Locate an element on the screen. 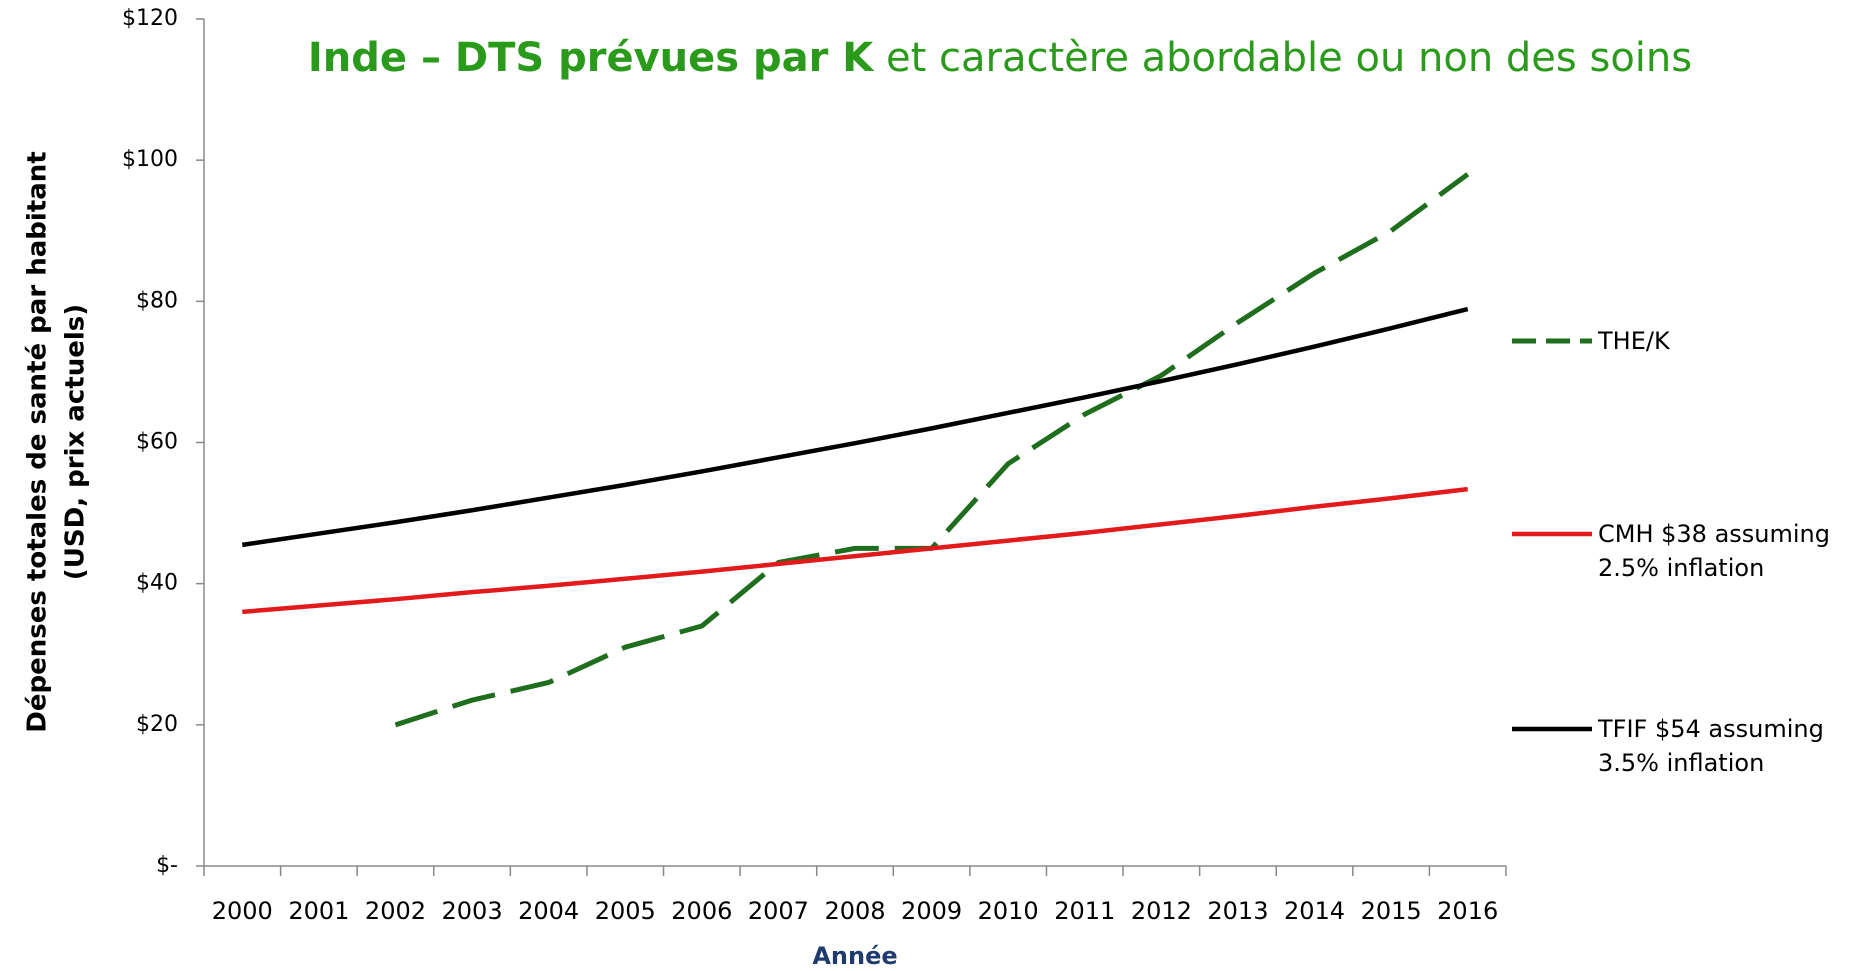 The height and width of the screenshot is (971, 1862). x-tick-label: 2011 is located at coordinates (1084, 911).